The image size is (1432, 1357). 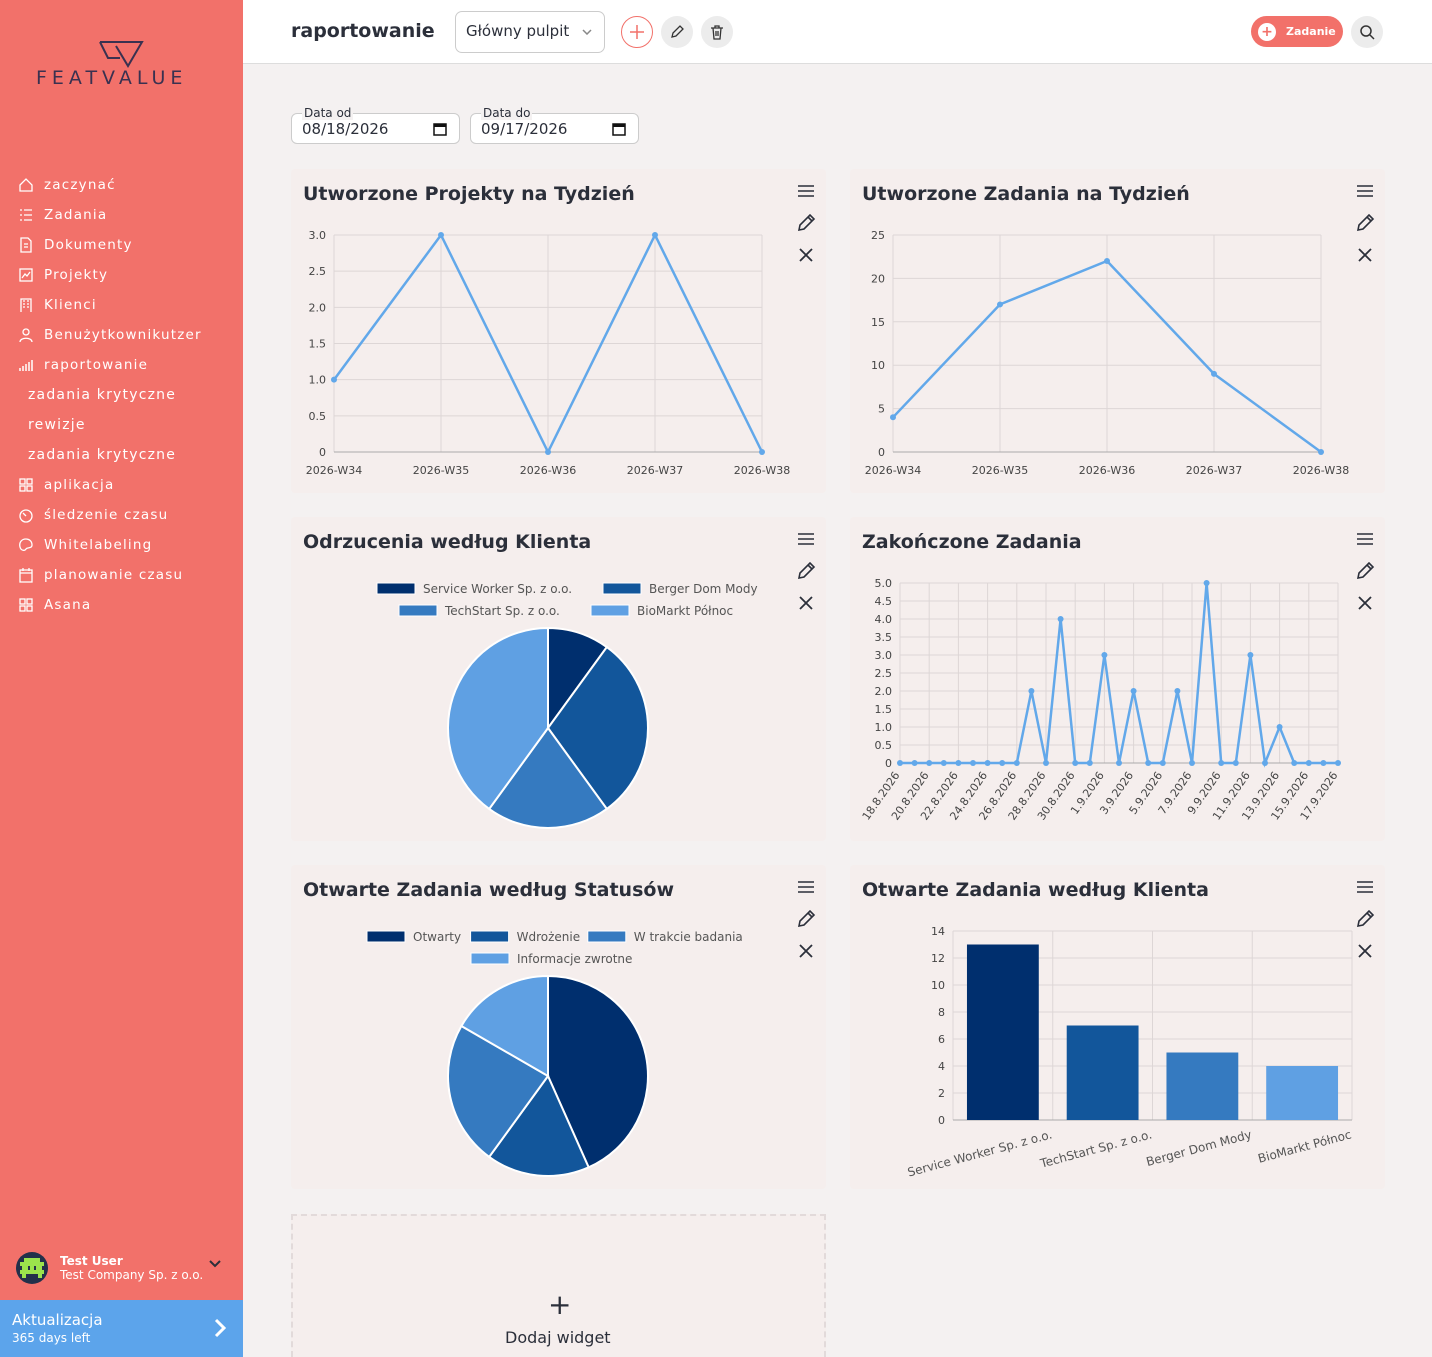 I want to click on add-dashboard-button, so click(x=637, y=32).